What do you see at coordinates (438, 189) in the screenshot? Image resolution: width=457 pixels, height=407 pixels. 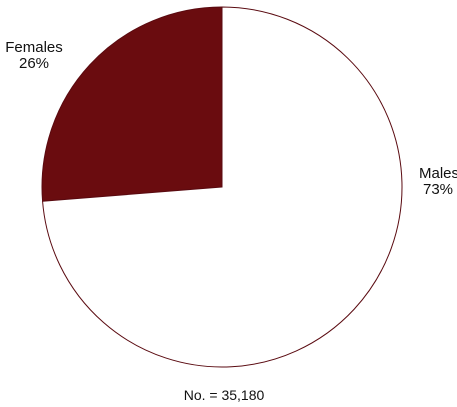 I see `slice-percent-males: 73%` at bounding box center [438, 189].